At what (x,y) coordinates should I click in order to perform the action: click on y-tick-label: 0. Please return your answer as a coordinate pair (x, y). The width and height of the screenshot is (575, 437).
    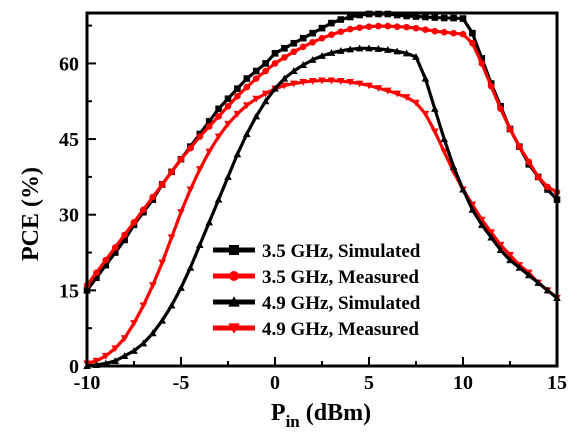
    Looking at the image, I should click on (74, 367).